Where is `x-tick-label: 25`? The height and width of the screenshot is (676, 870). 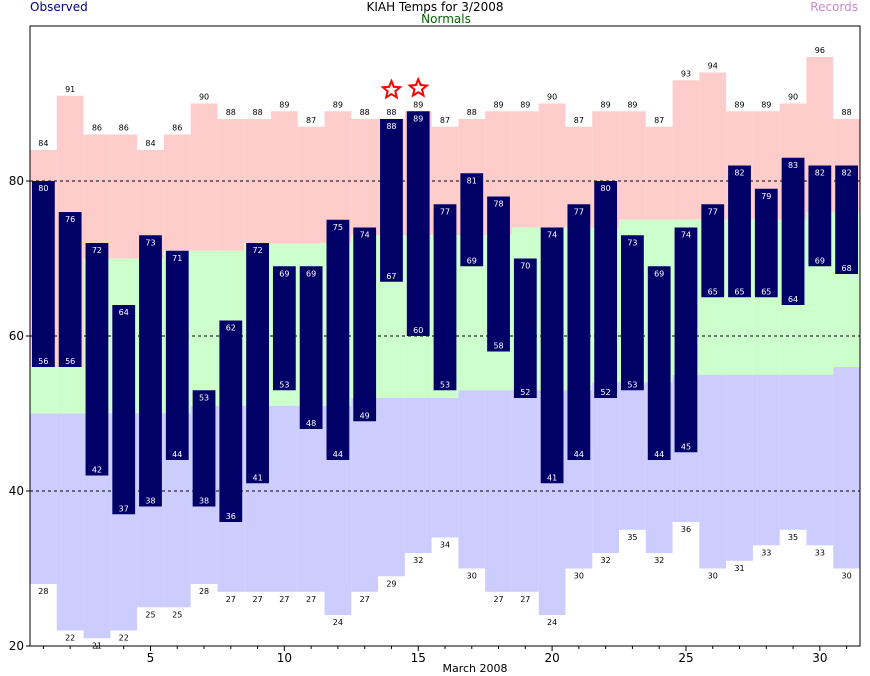
x-tick-label: 25 is located at coordinates (685, 658).